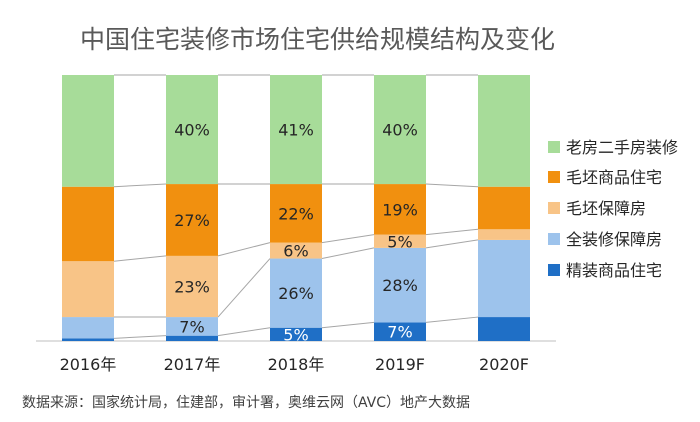  I want to click on legend-label: 老房二手房装修, so click(622, 147).